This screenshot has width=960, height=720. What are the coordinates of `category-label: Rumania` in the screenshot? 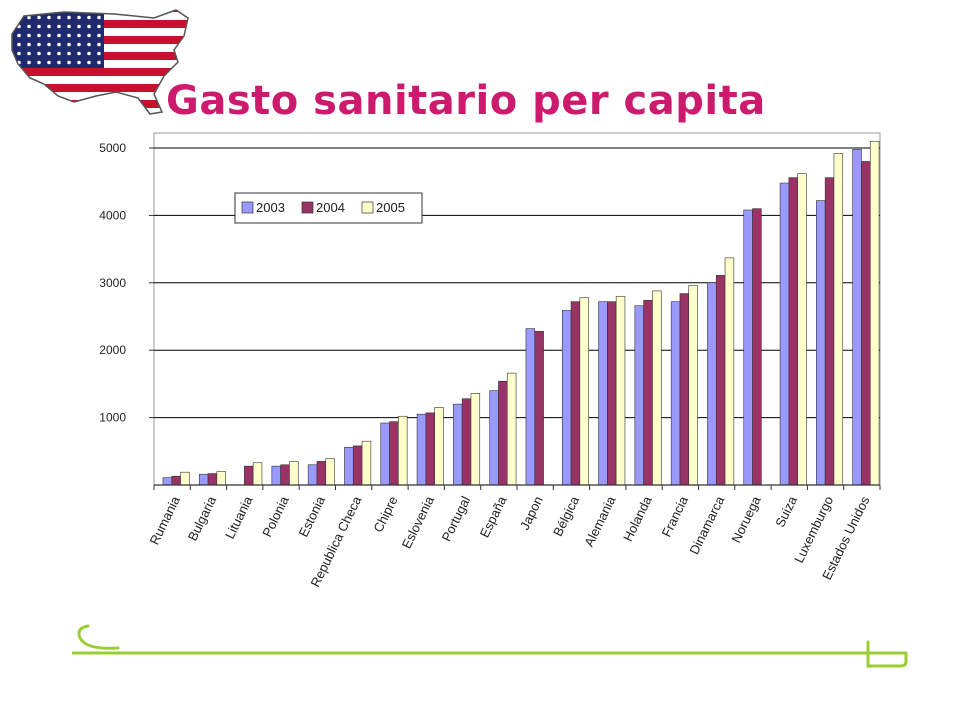 It's located at (165, 520).